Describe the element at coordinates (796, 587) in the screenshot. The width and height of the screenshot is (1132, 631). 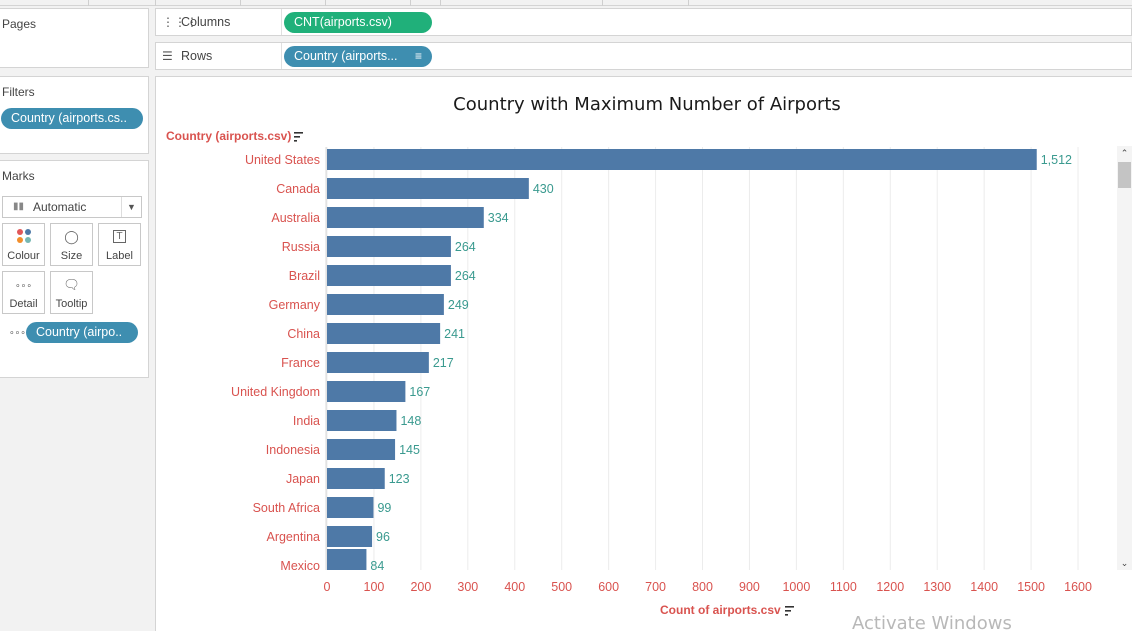
I see `x-tick-label: 1000` at that location.